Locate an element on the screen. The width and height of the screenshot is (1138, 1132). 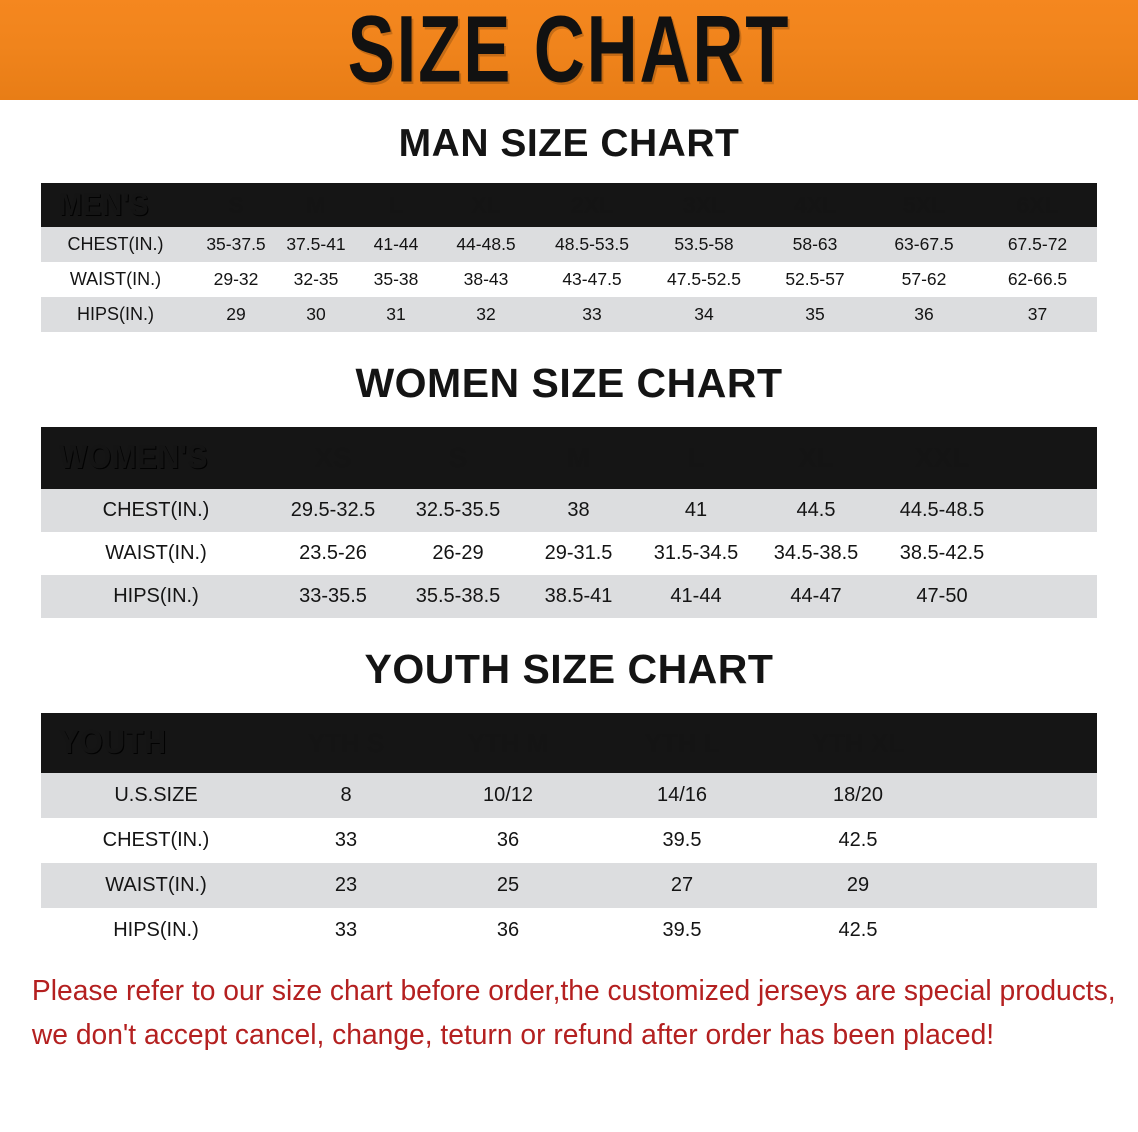
table-row: CHEST(IN.) 33 36 39.5 42.5 is located at coordinates (569, 840).